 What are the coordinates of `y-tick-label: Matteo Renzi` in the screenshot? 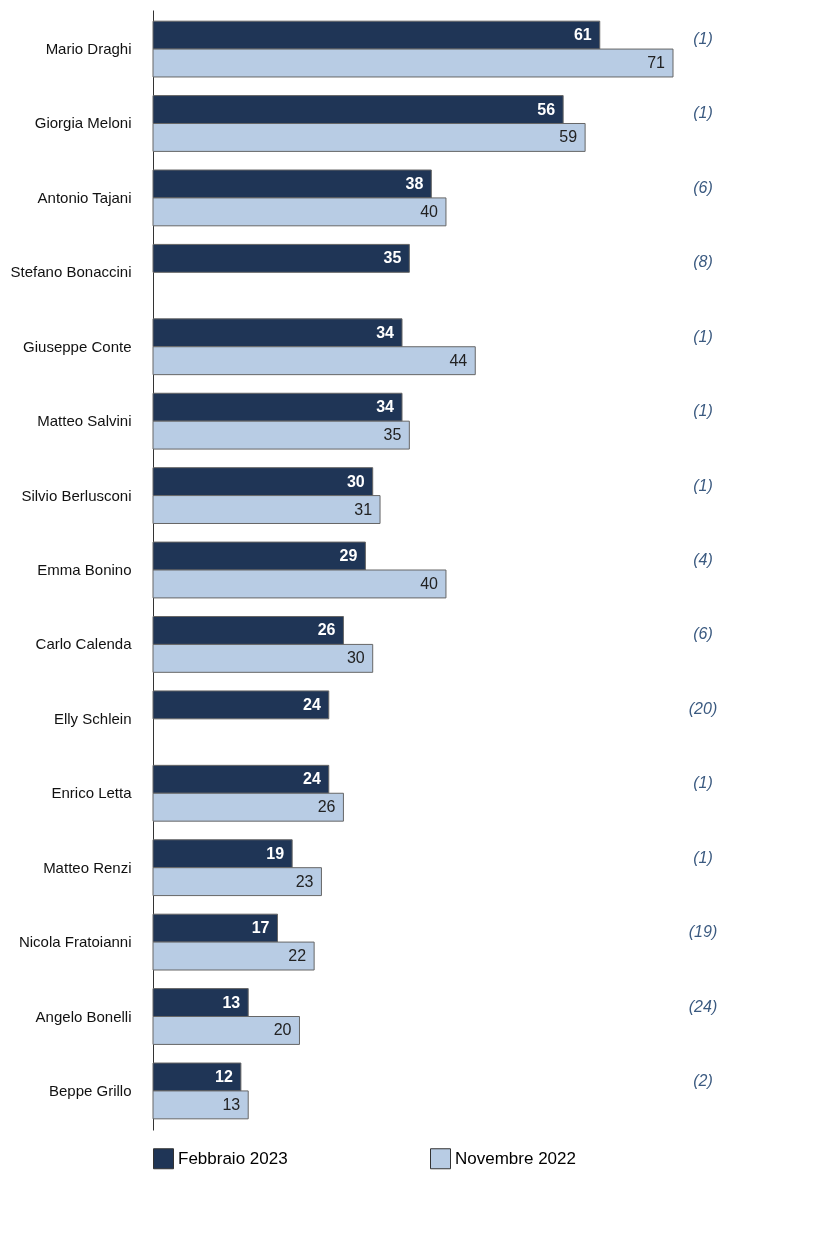 It's located at (87, 867).